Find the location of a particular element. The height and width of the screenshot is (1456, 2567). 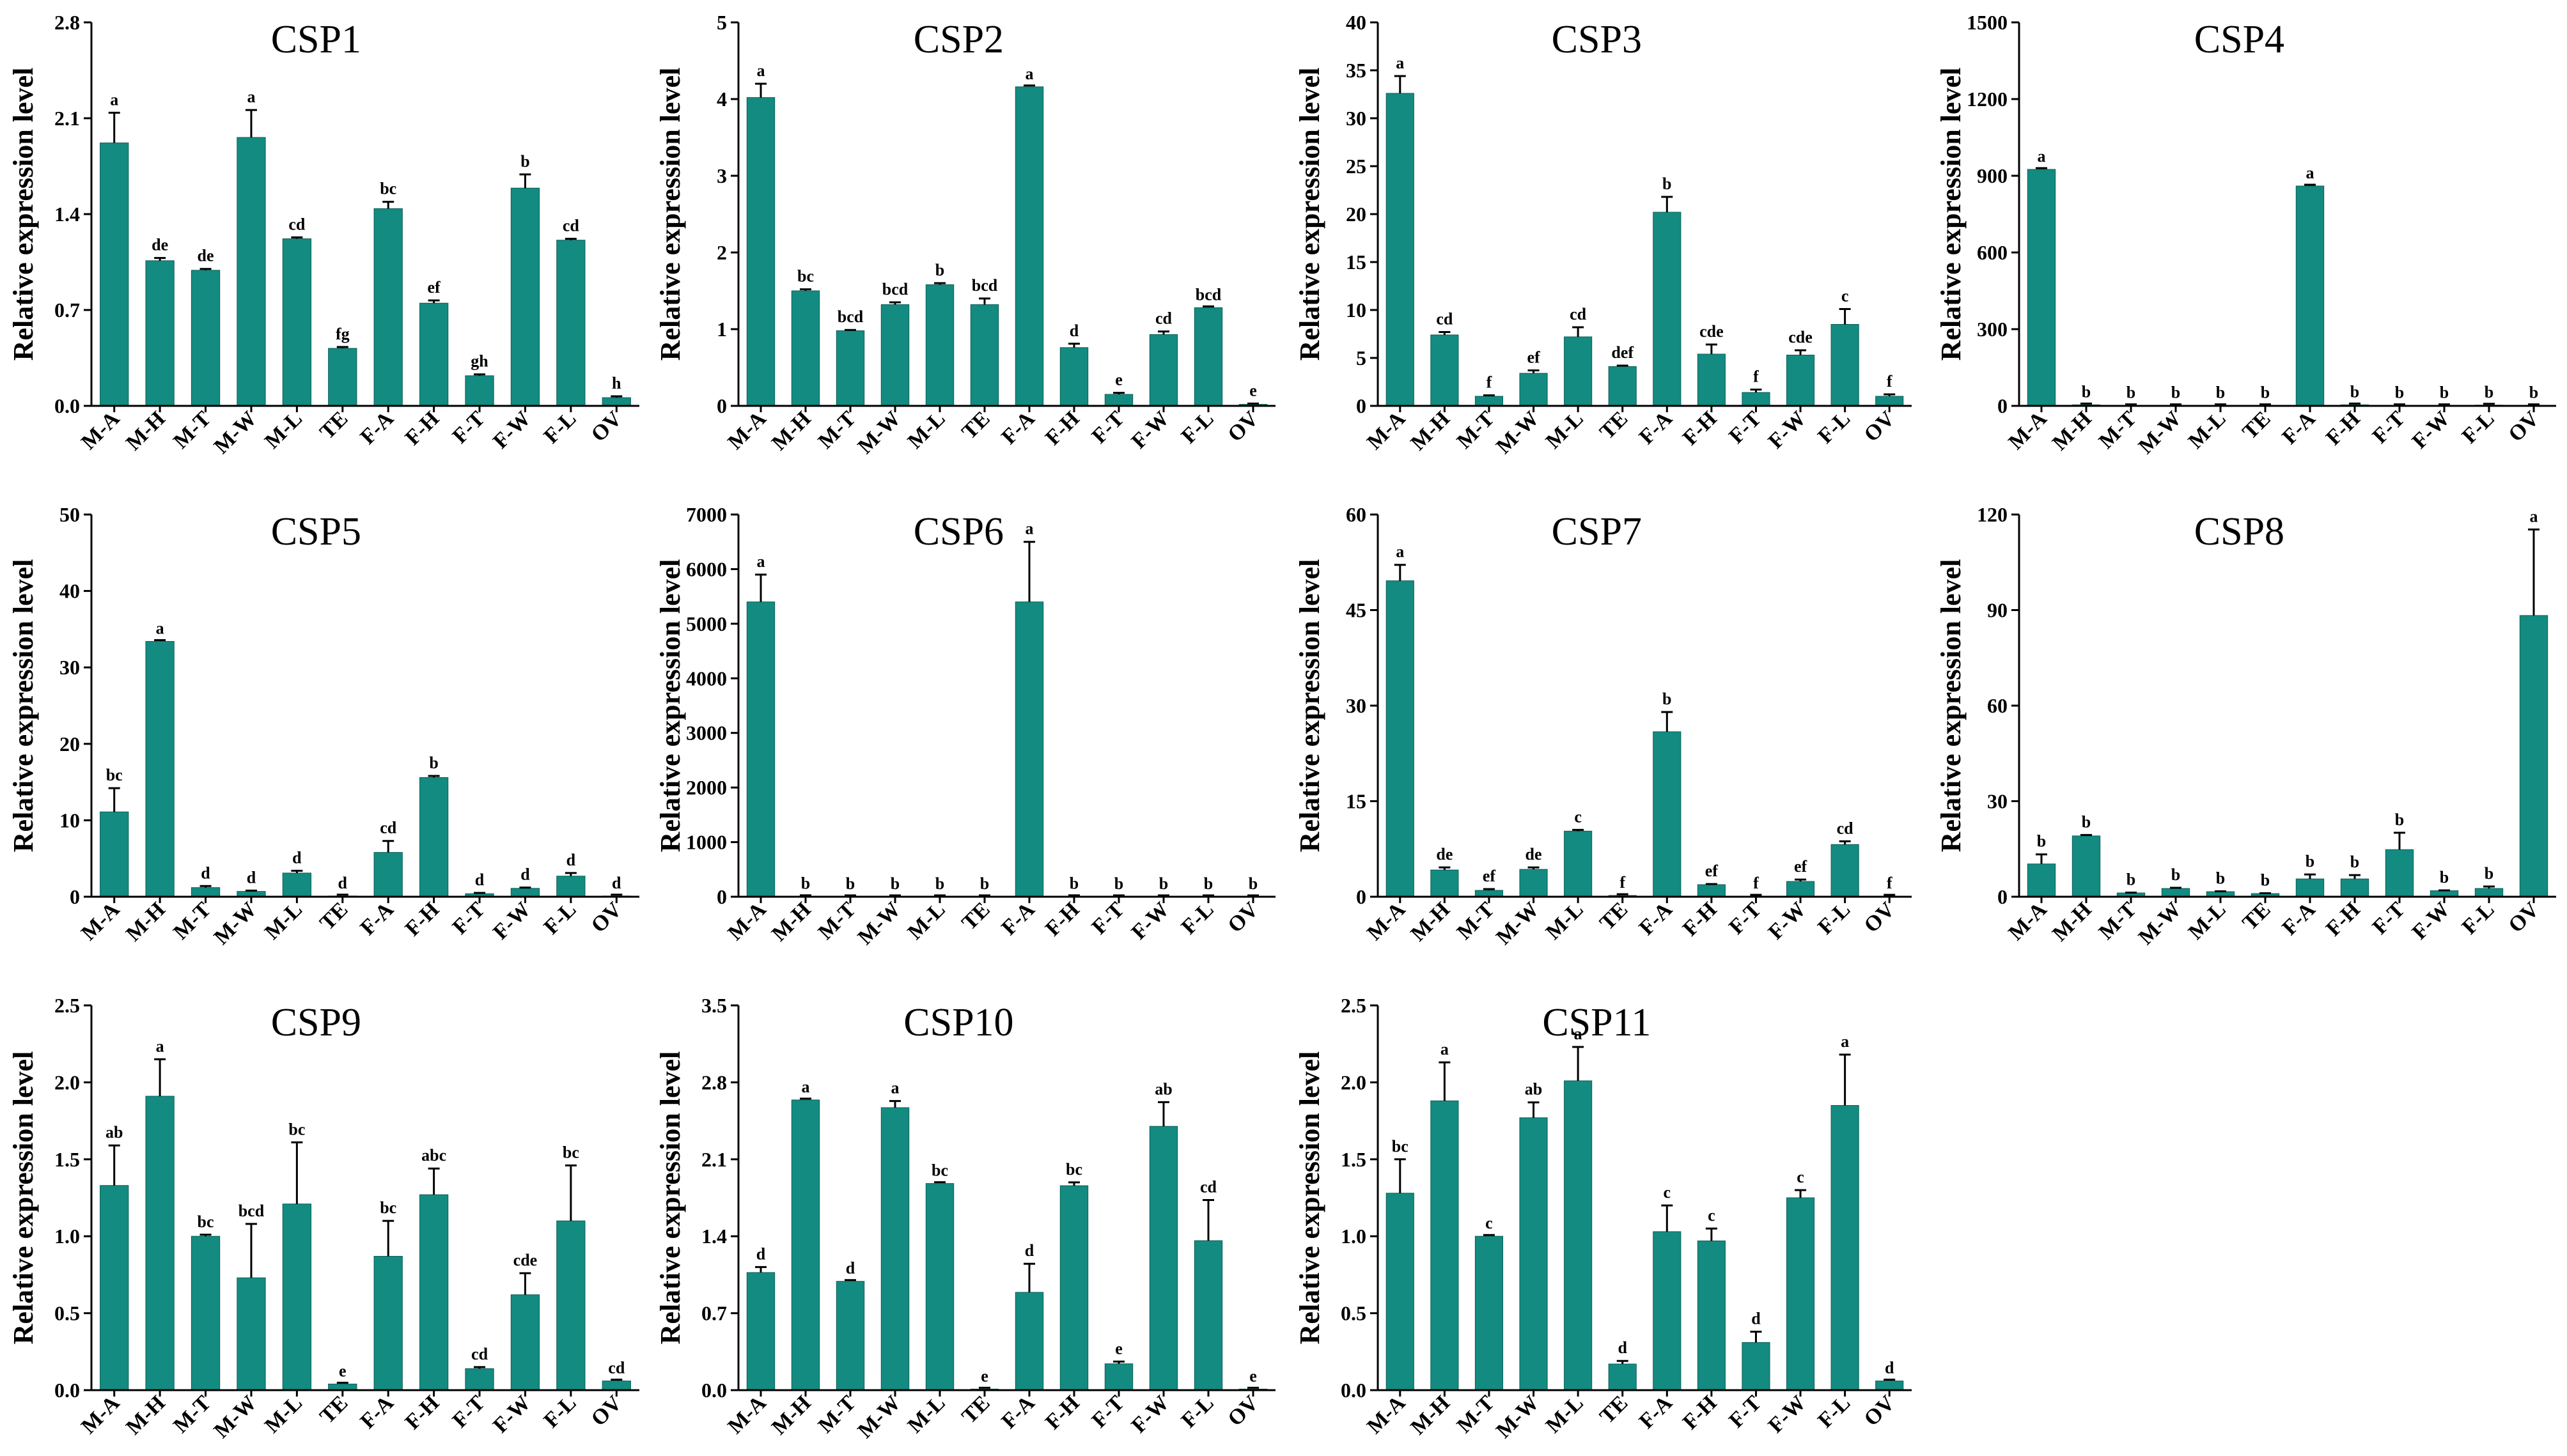

y-tick-label: 900 is located at coordinates (1992, 176).